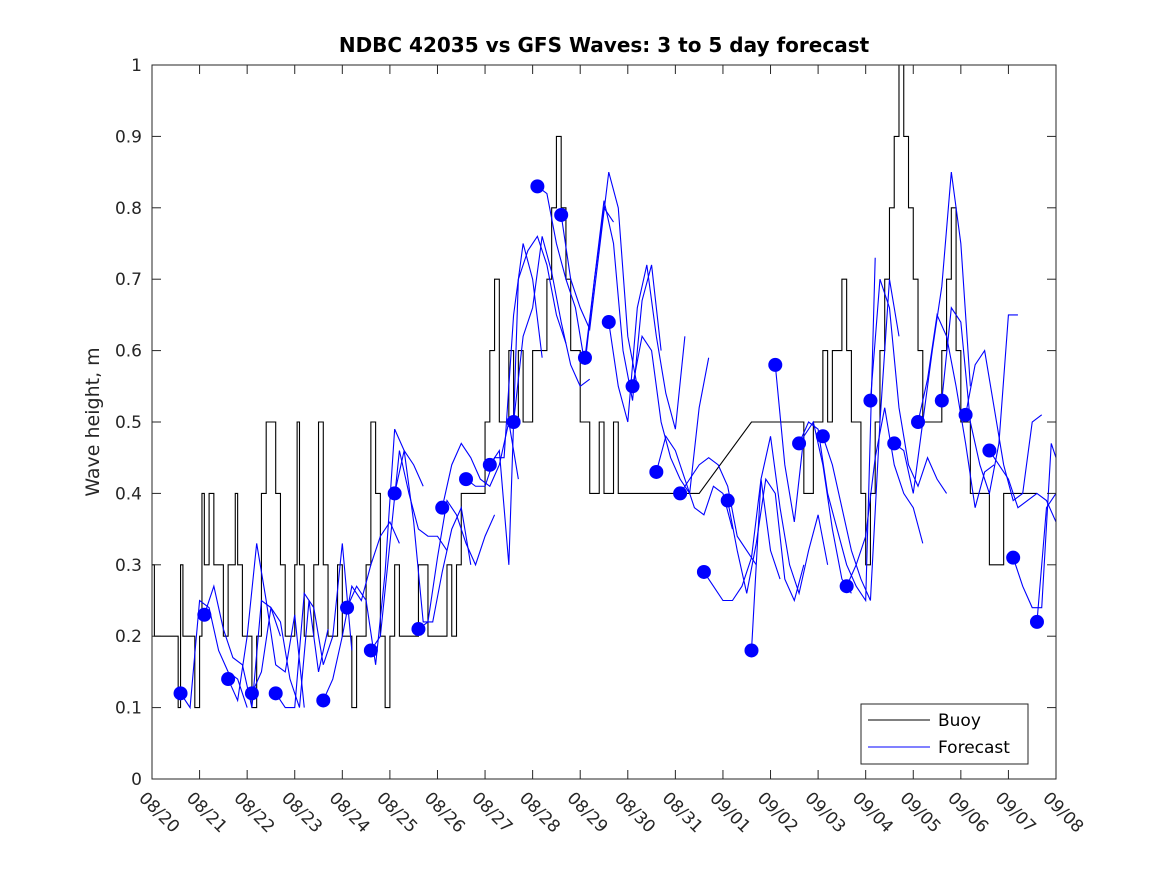 Image resolution: width=1167 pixels, height=875 pixels. Describe the element at coordinates (136, 66) in the screenshot. I see `y-tick-label: 1` at that location.